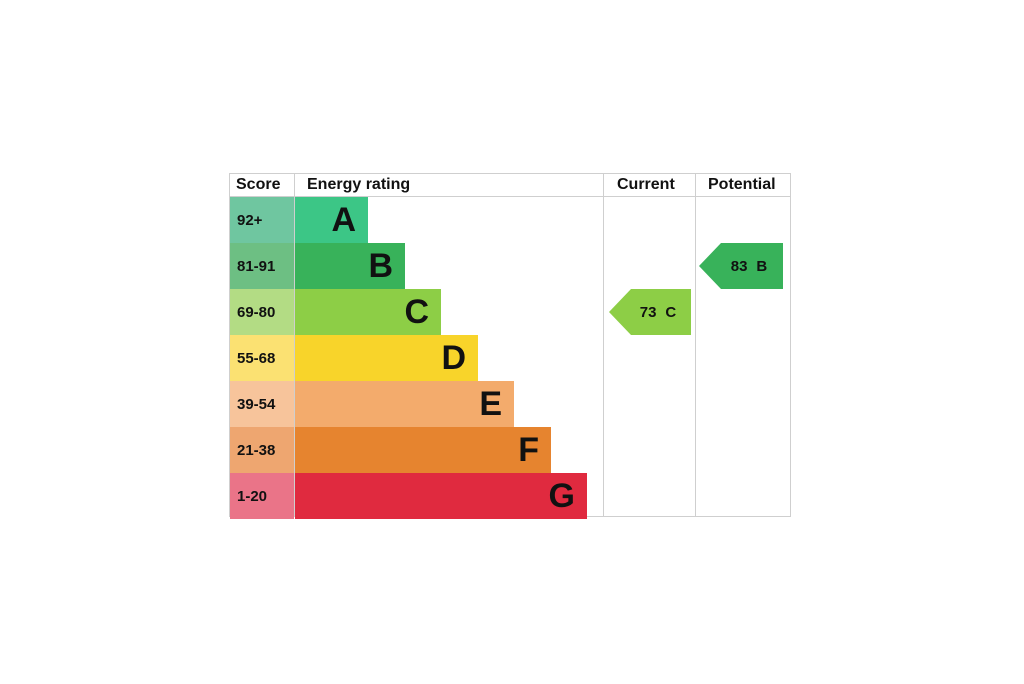 This screenshot has height=684, width=1024. Describe the element at coordinates (262, 358) in the screenshot. I see `score-cell-d: 55-68` at that location.